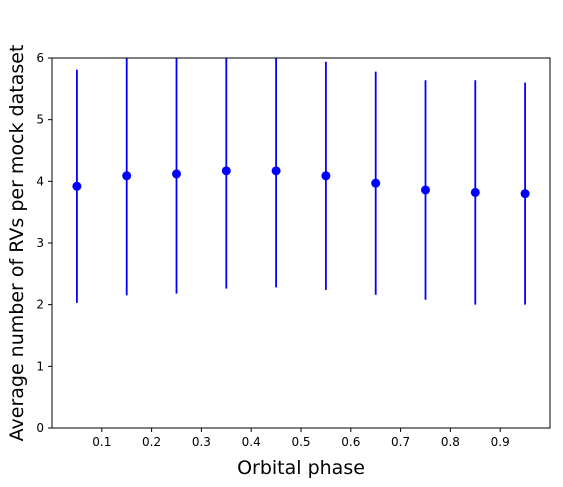  What do you see at coordinates (350, 442) in the screenshot?
I see `x-tick-label: 0.6` at bounding box center [350, 442].